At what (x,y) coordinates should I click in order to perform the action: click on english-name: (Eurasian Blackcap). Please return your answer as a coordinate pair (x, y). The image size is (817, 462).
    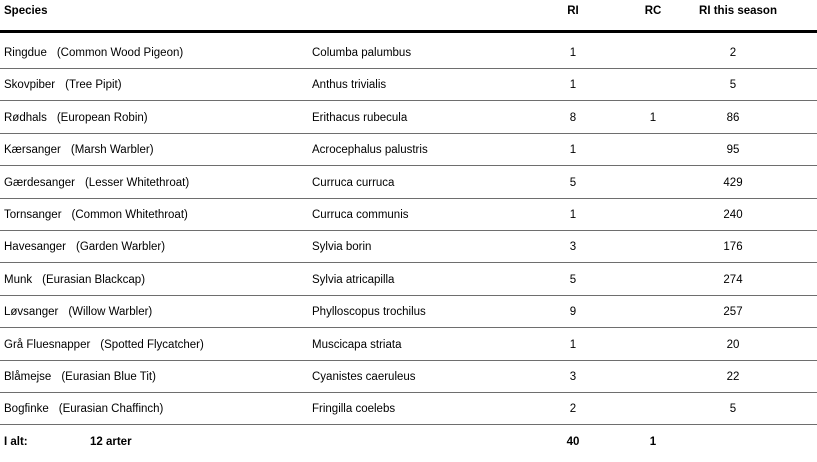
    Looking at the image, I should click on (94, 279).